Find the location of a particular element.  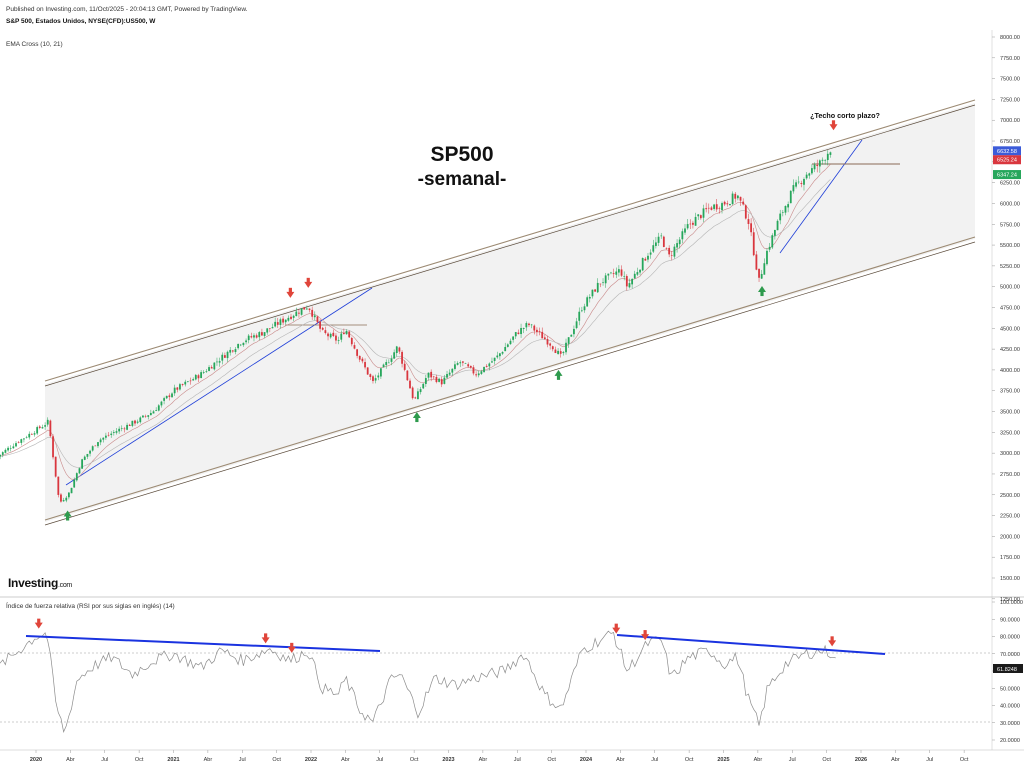

price-tick-label: 4250.00 is located at coordinates (1010, 350).